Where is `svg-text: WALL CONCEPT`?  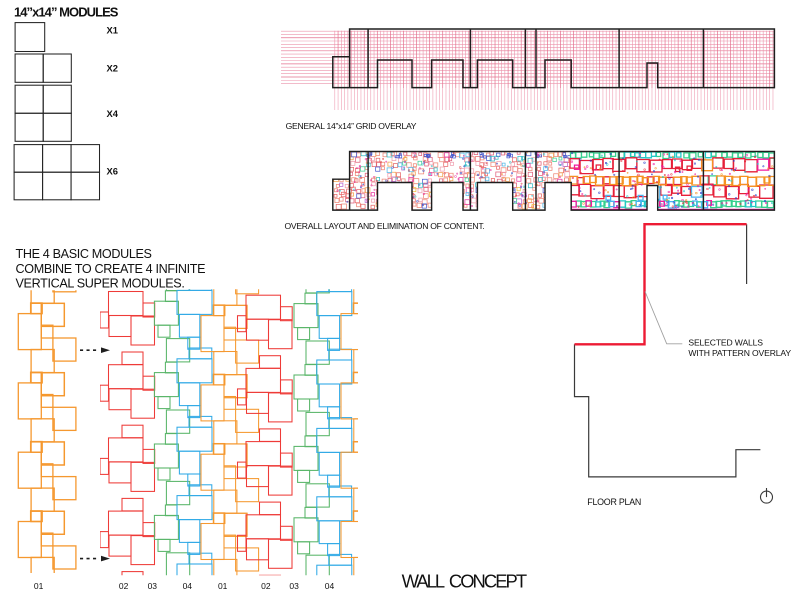 svg-text: WALL CONCEPT is located at coordinates (464, 581).